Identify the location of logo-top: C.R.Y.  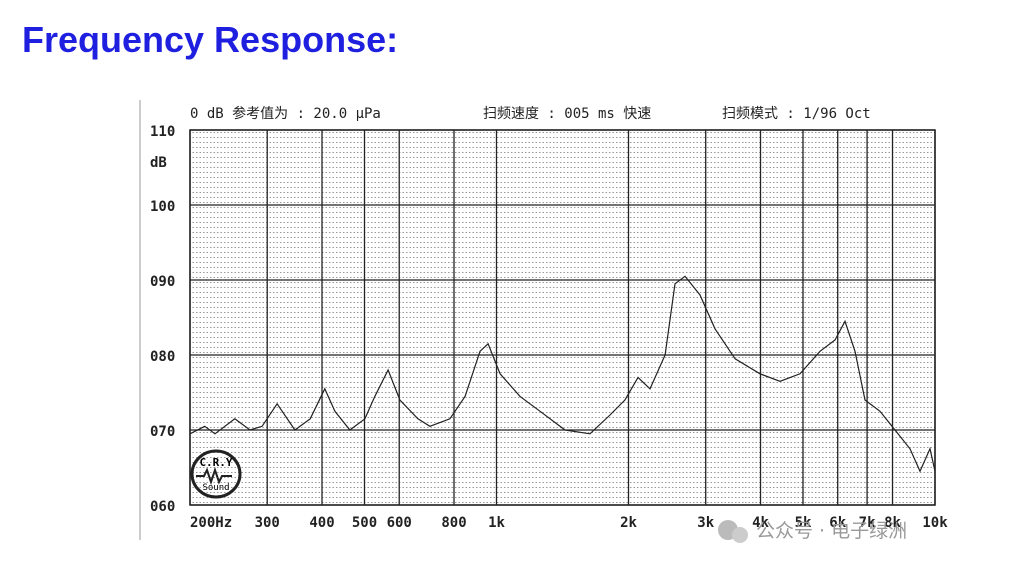
(215, 462).